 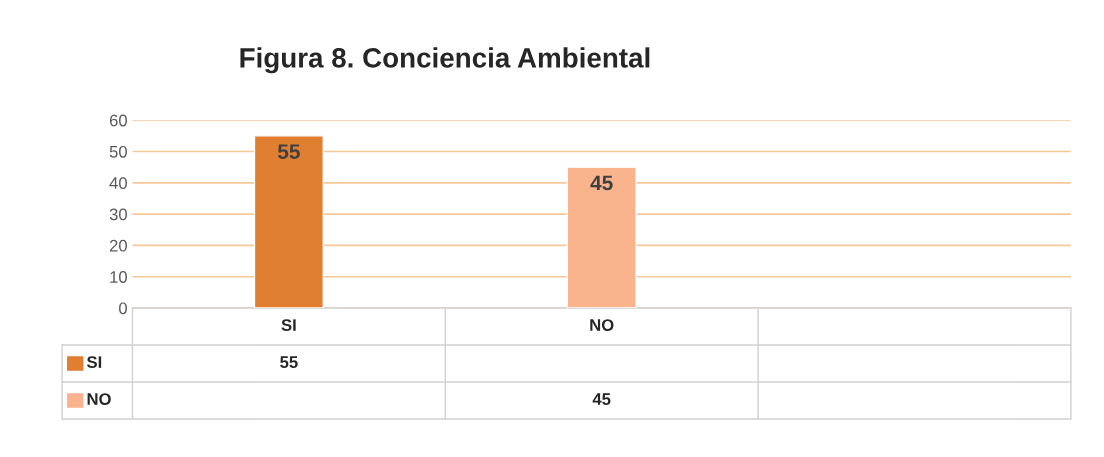 What do you see at coordinates (94, 362) in the screenshot?
I see `legend-label: SI` at bounding box center [94, 362].